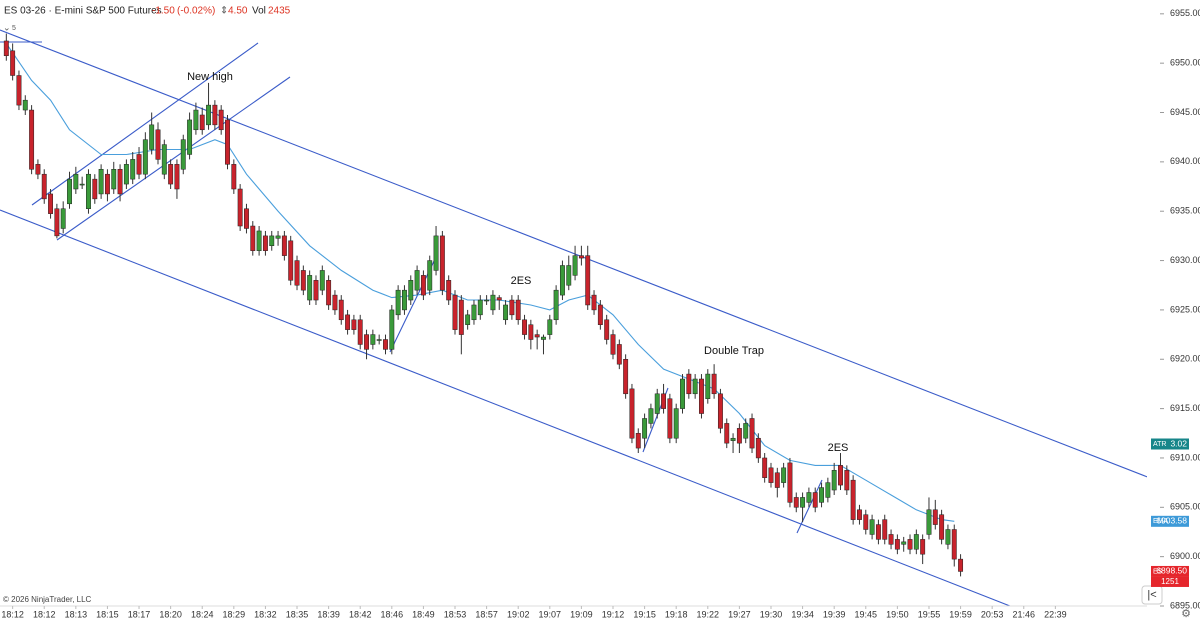 This screenshot has width=1200, height=620. I want to click on last-tag, so click(1170, 571).